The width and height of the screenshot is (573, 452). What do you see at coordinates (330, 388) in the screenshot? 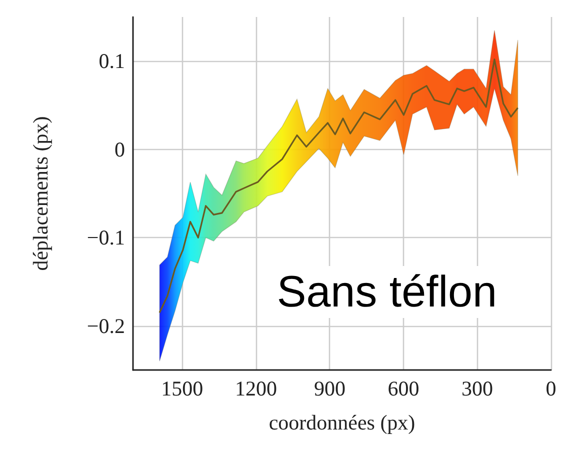
I see `x-tick-label: 900` at bounding box center [330, 388].